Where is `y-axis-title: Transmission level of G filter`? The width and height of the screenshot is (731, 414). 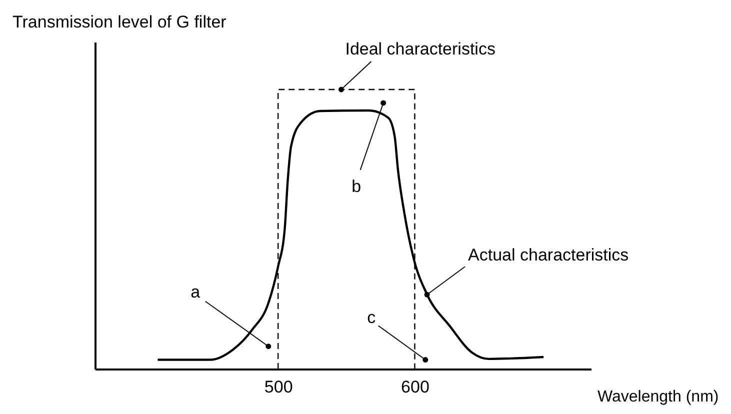
y-axis-title: Transmission level of G filter is located at coordinates (119, 22).